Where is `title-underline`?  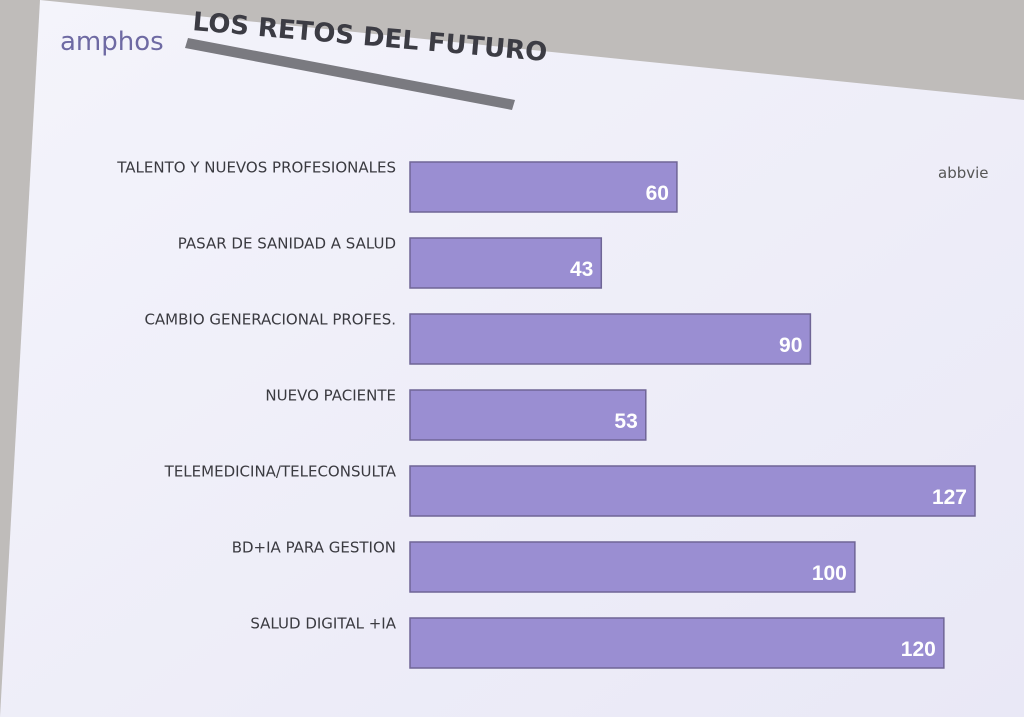 title-underline is located at coordinates (350, 74).